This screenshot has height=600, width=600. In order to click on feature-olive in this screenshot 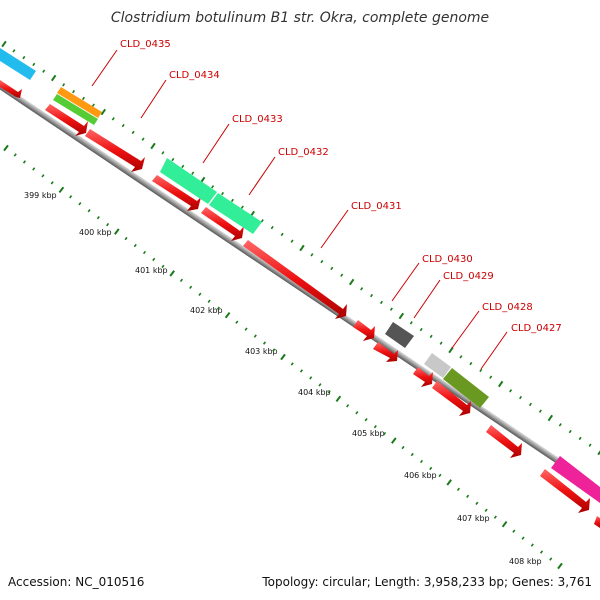, I will do `click(466, 388)`.